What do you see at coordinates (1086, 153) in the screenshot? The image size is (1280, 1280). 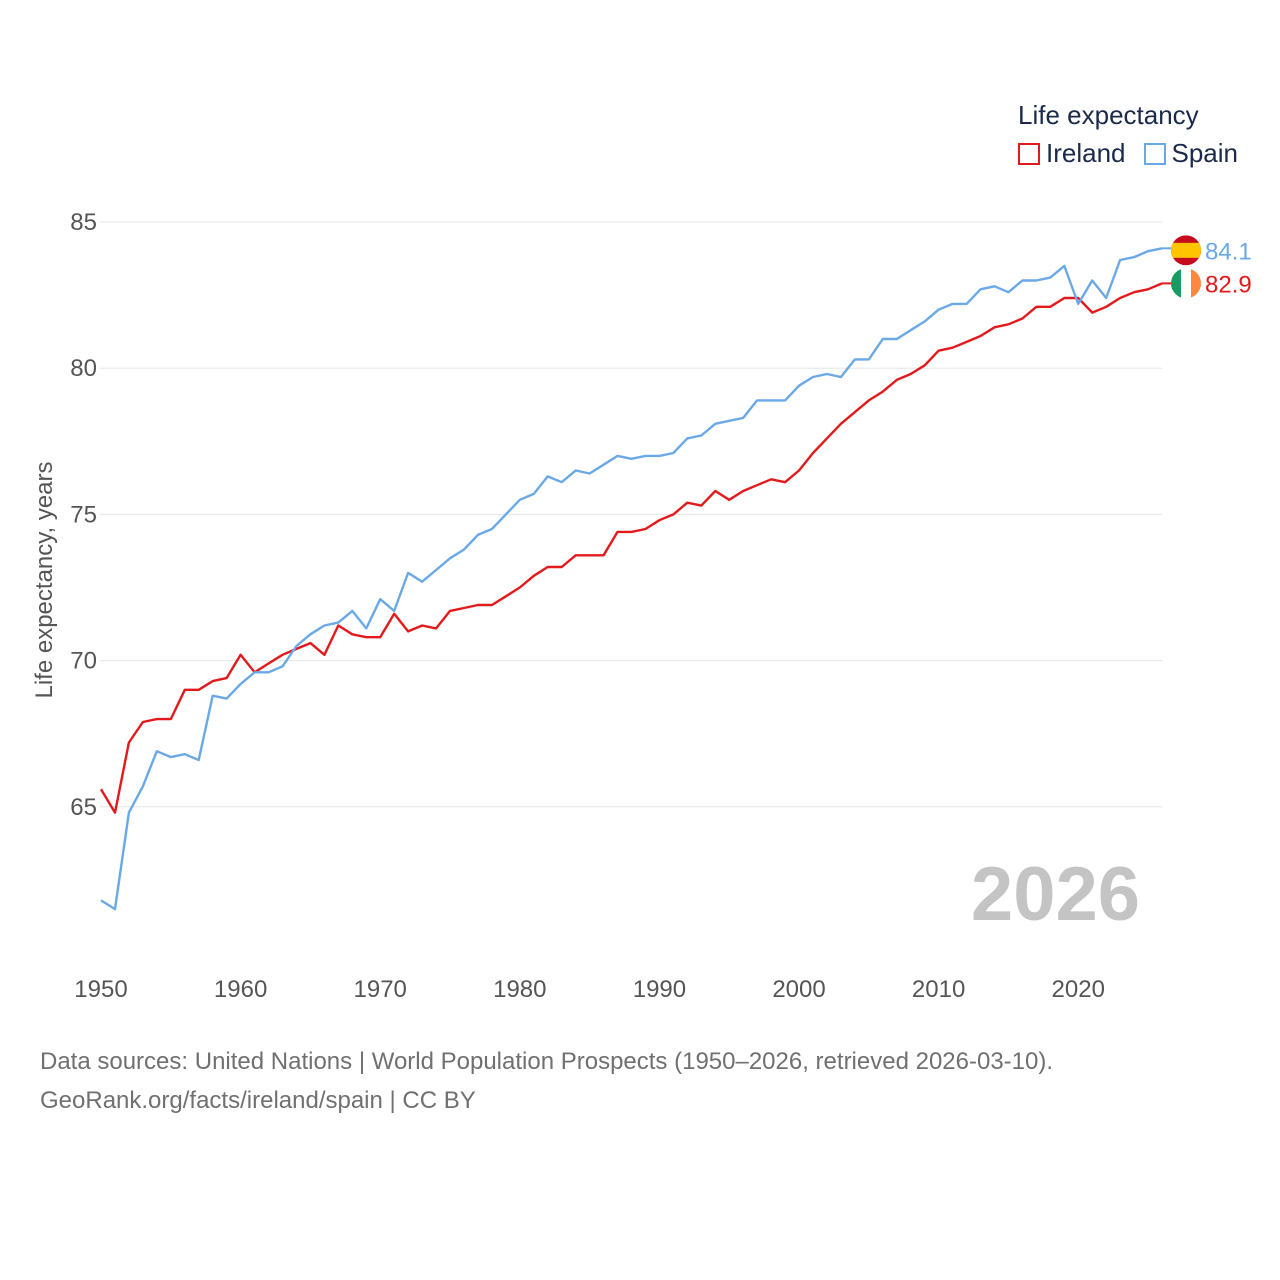 I see `legend-label-ireland: Ireland` at bounding box center [1086, 153].